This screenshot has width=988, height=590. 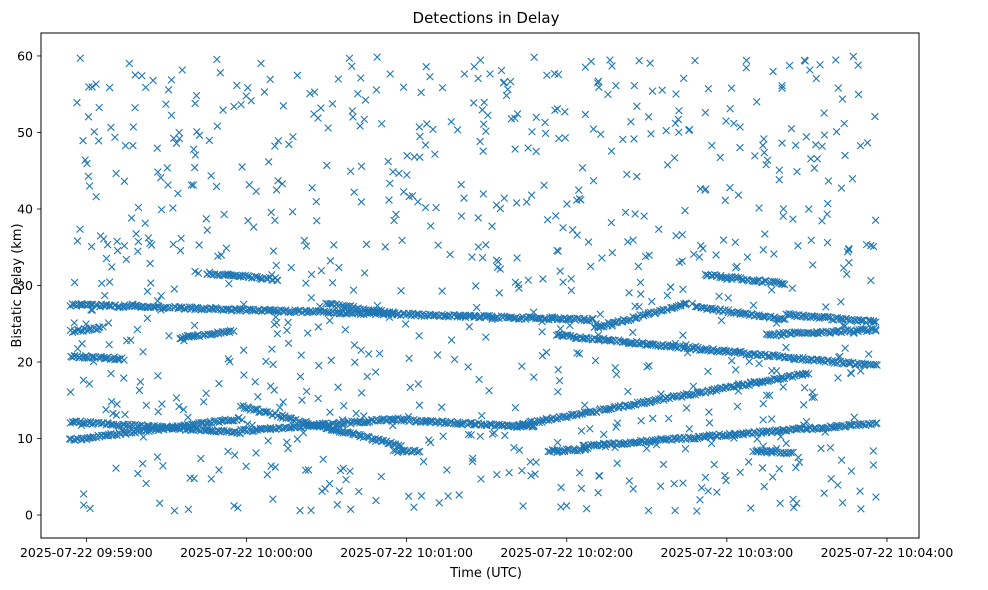 I want to click on y-axis-ticks: 0 10 20 30 40 50 60, so click(x=29, y=285).